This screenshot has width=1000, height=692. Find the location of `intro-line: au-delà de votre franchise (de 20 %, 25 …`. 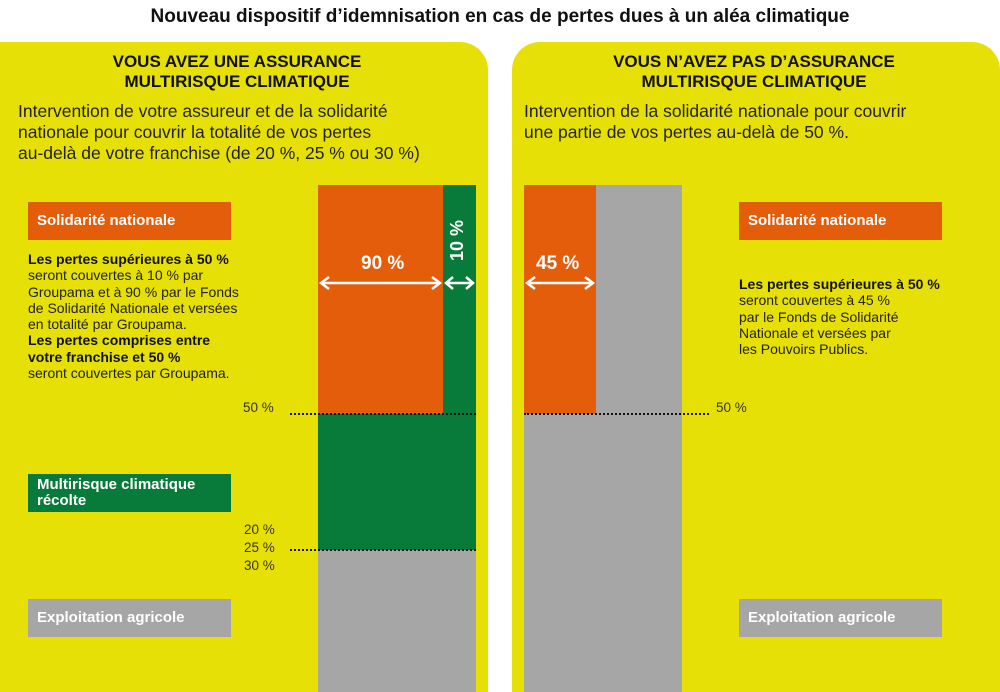

intro-line: au-delà de votre franchise (de 20 %, 25 … is located at coordinates (219, 153).